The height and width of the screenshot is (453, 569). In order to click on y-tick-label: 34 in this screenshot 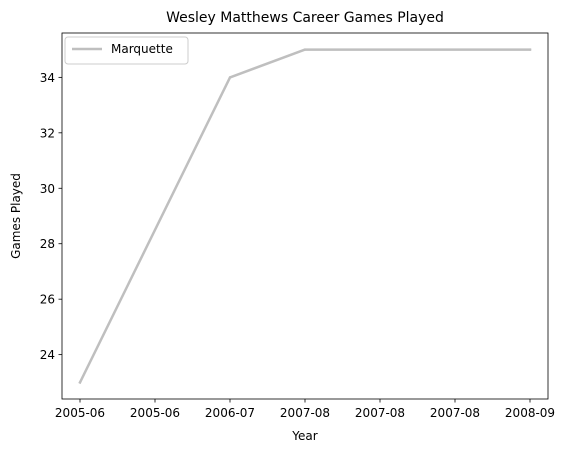, I will do `click(47, 78)`.